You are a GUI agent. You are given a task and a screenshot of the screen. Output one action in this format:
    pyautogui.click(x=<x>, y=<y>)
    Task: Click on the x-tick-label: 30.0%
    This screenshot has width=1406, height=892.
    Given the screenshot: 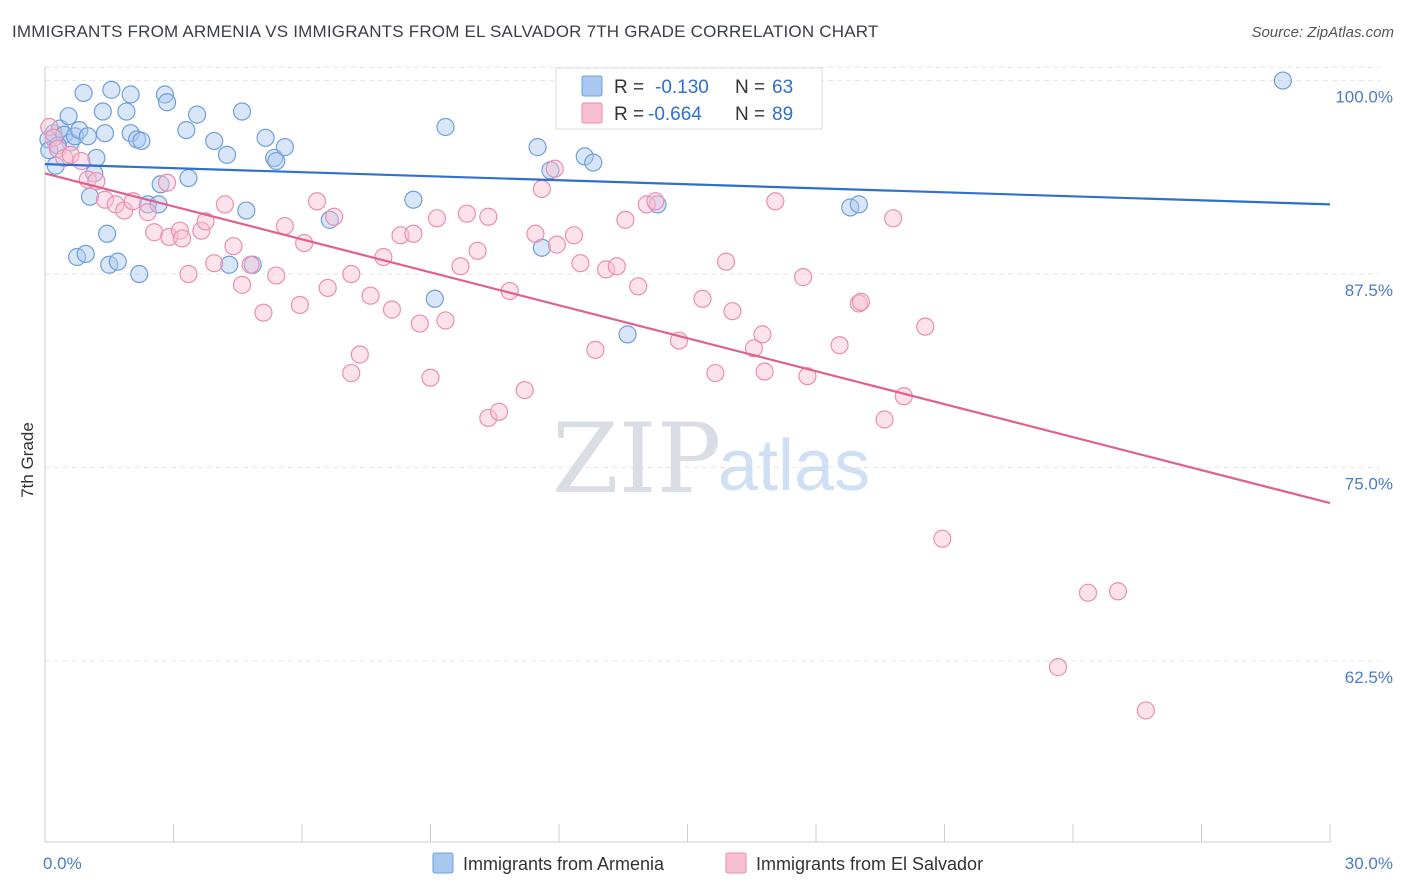 What is the action you would take?
    pyautogui.click(x=1369, y=863)
    